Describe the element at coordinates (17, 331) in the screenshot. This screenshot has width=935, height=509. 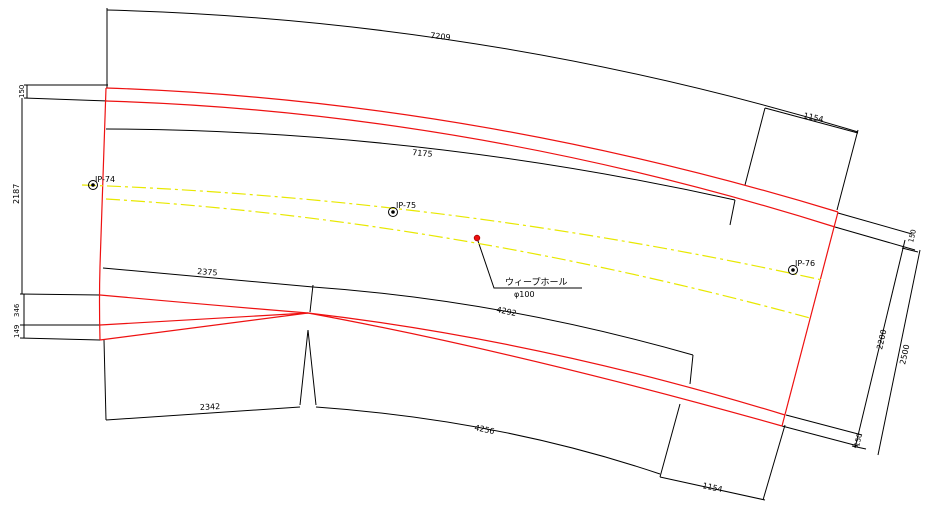
I see `dim-left-low: 149` at that location.